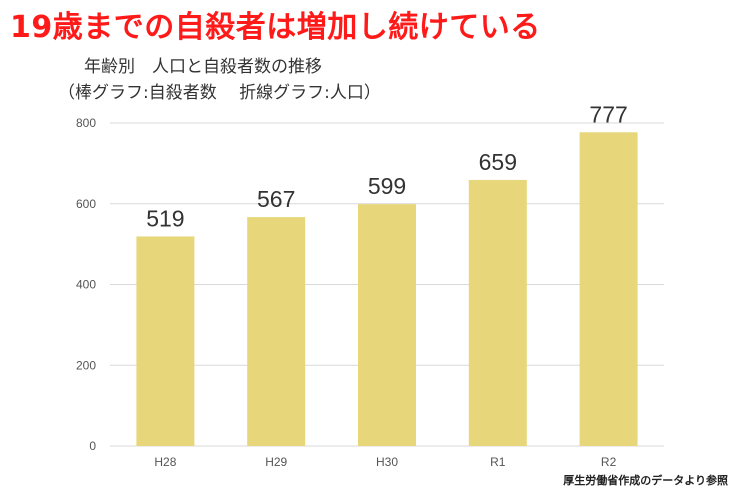 The image size is (736, 493). What do you see at coordinates (498, 162) in the screenshot?
I see `data-label: 659` at bounding box center [498, 162].